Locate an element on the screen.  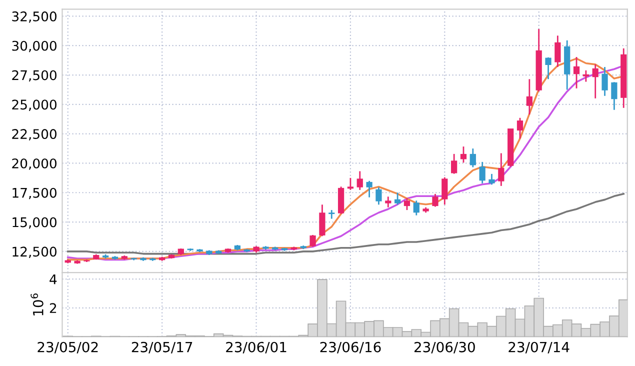
y-tick-label: 32,500 is located at coordinates (34, 17).